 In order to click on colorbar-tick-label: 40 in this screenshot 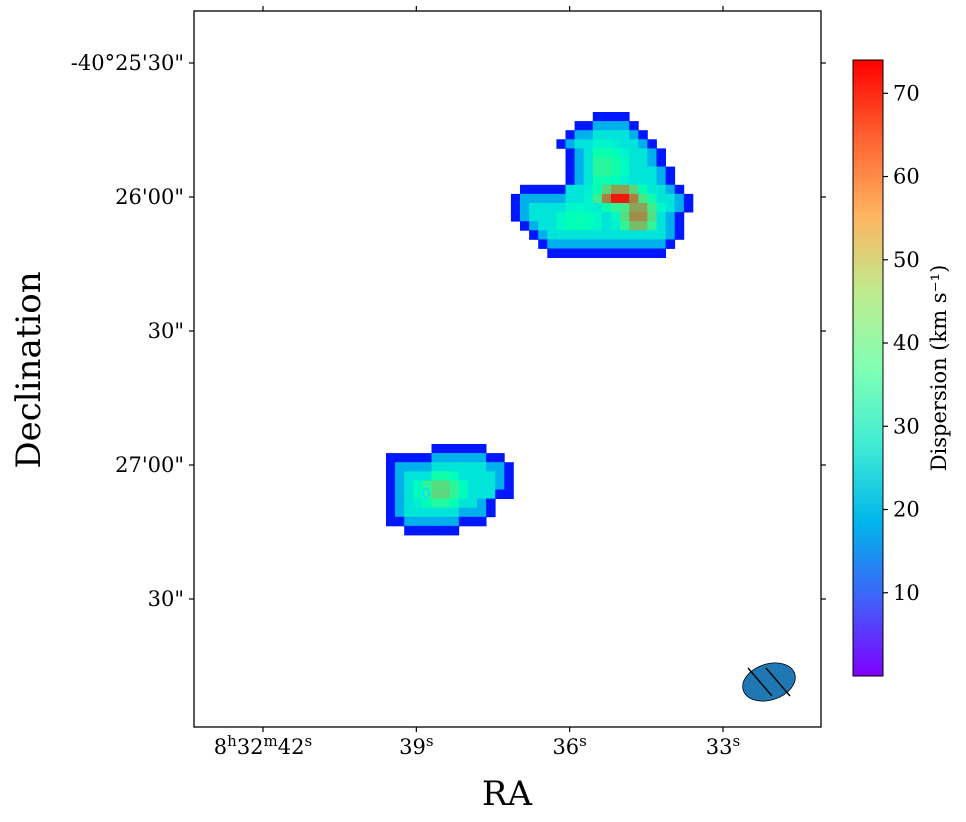, I will do `click(906, 343)`.